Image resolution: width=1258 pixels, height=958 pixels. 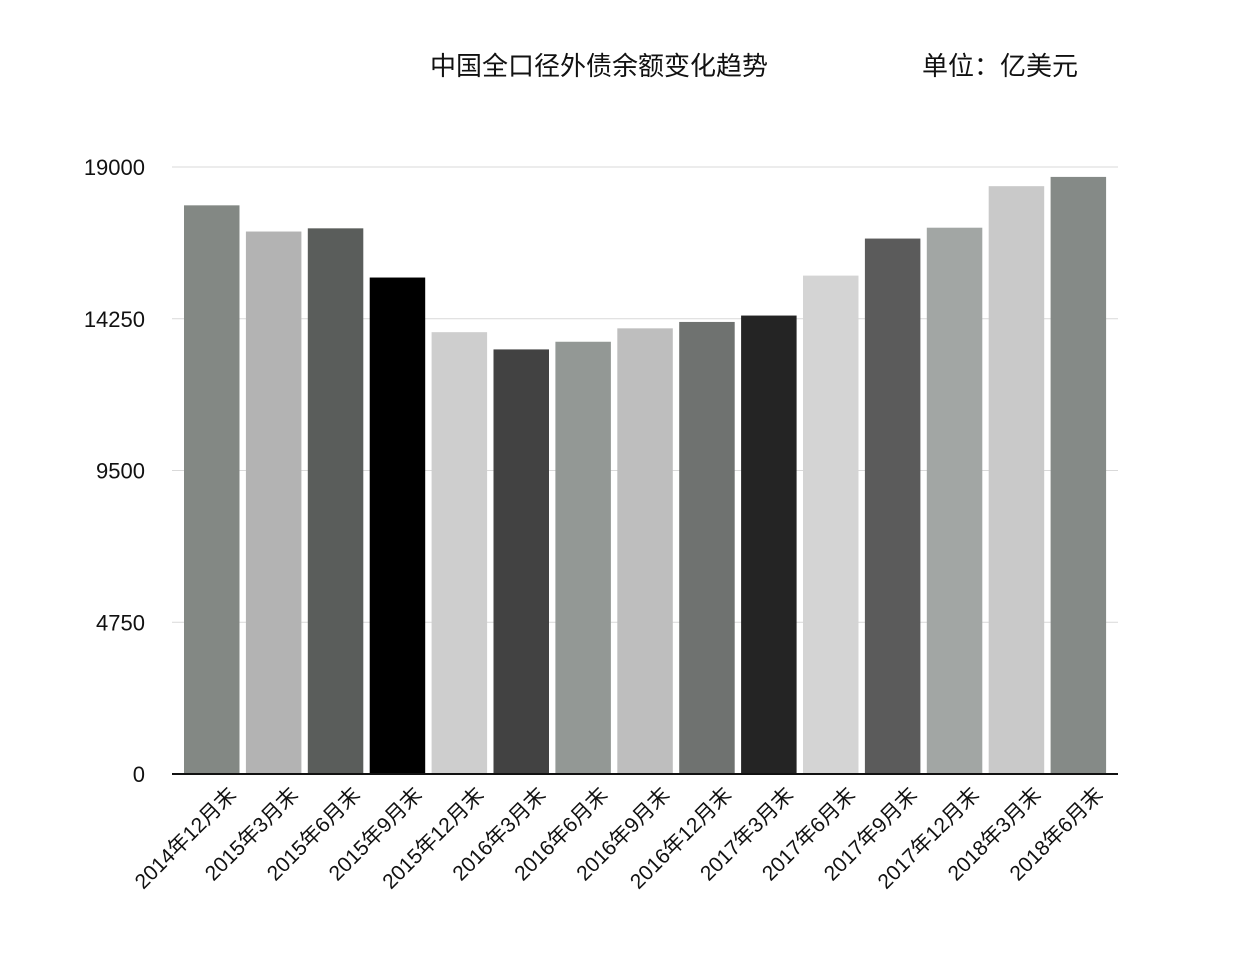 I want to click on chart-title: 中国全口径外债余额变化趋势, so click(x=599, y=67).